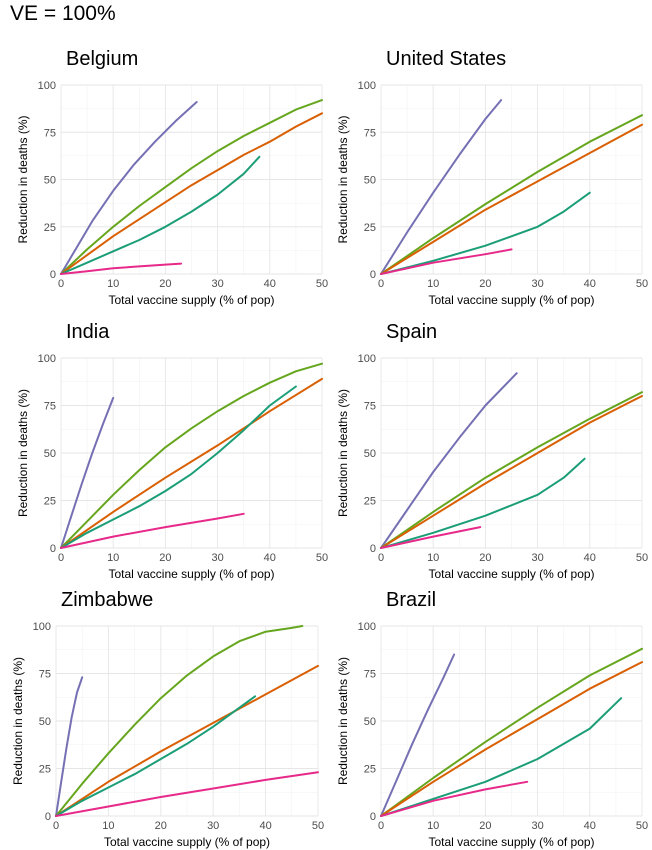  Describe the element at coordinates (411, 600) in the screenshot. I see `panel-title: Brazil` at that location.